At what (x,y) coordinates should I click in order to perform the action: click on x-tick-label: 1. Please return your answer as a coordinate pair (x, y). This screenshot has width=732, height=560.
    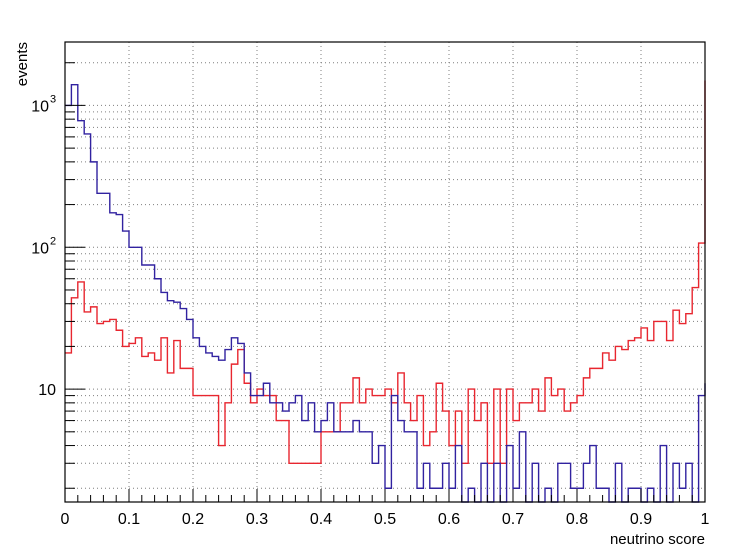
    Looking at the image, I should click on (705, 519).